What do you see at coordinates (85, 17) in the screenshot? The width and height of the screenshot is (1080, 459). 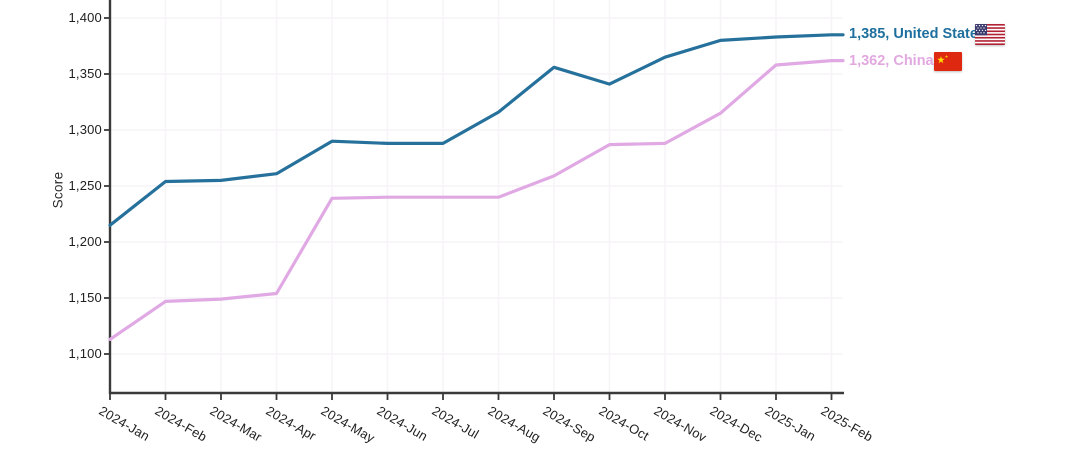 I see `y-axis-label: 1,400` at bounding box center [85, 17].